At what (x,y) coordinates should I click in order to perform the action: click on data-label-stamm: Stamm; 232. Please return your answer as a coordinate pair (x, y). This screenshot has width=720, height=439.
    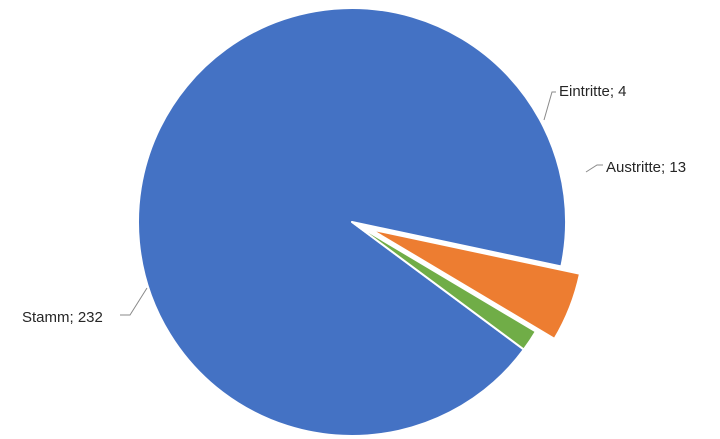
    Looking at the image, I should click on (62, 317).